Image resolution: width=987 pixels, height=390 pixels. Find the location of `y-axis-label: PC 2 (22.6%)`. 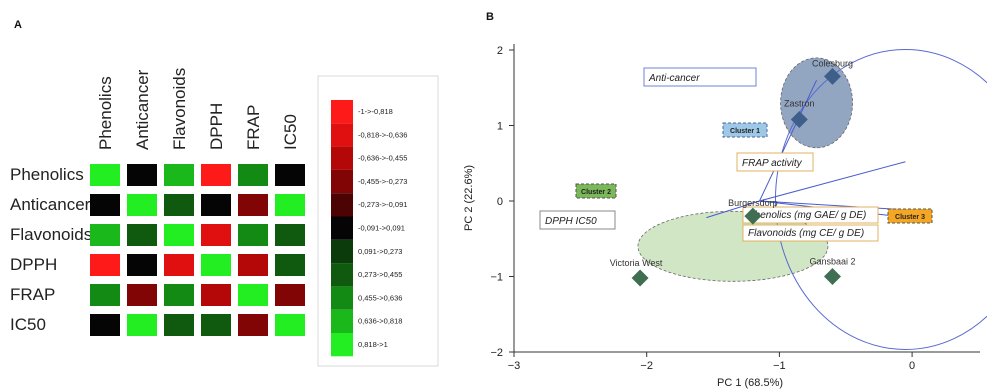

y-axis-label: PC 2 (22.6%) is located at coordinates (469, 198).